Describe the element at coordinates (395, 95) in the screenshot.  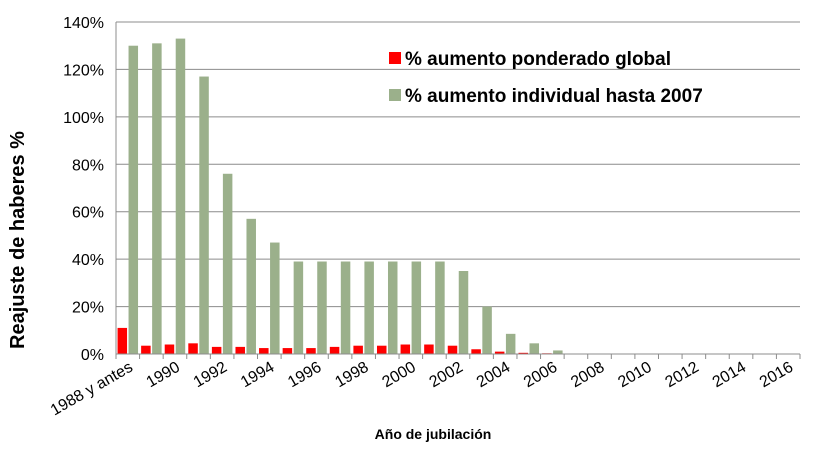
I see `legend-swatch-individual` at that location.